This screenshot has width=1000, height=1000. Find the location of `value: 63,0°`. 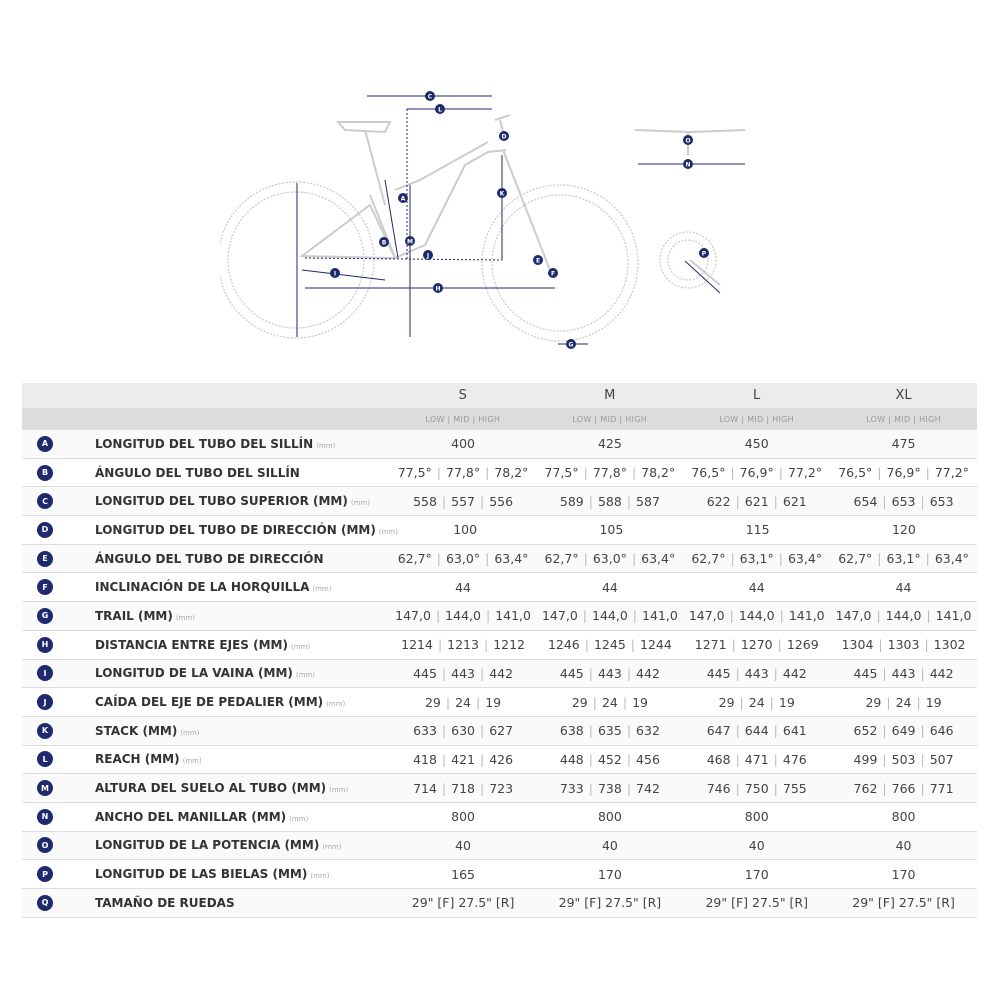

value: 63,0° is located at coordinates (609, 559).